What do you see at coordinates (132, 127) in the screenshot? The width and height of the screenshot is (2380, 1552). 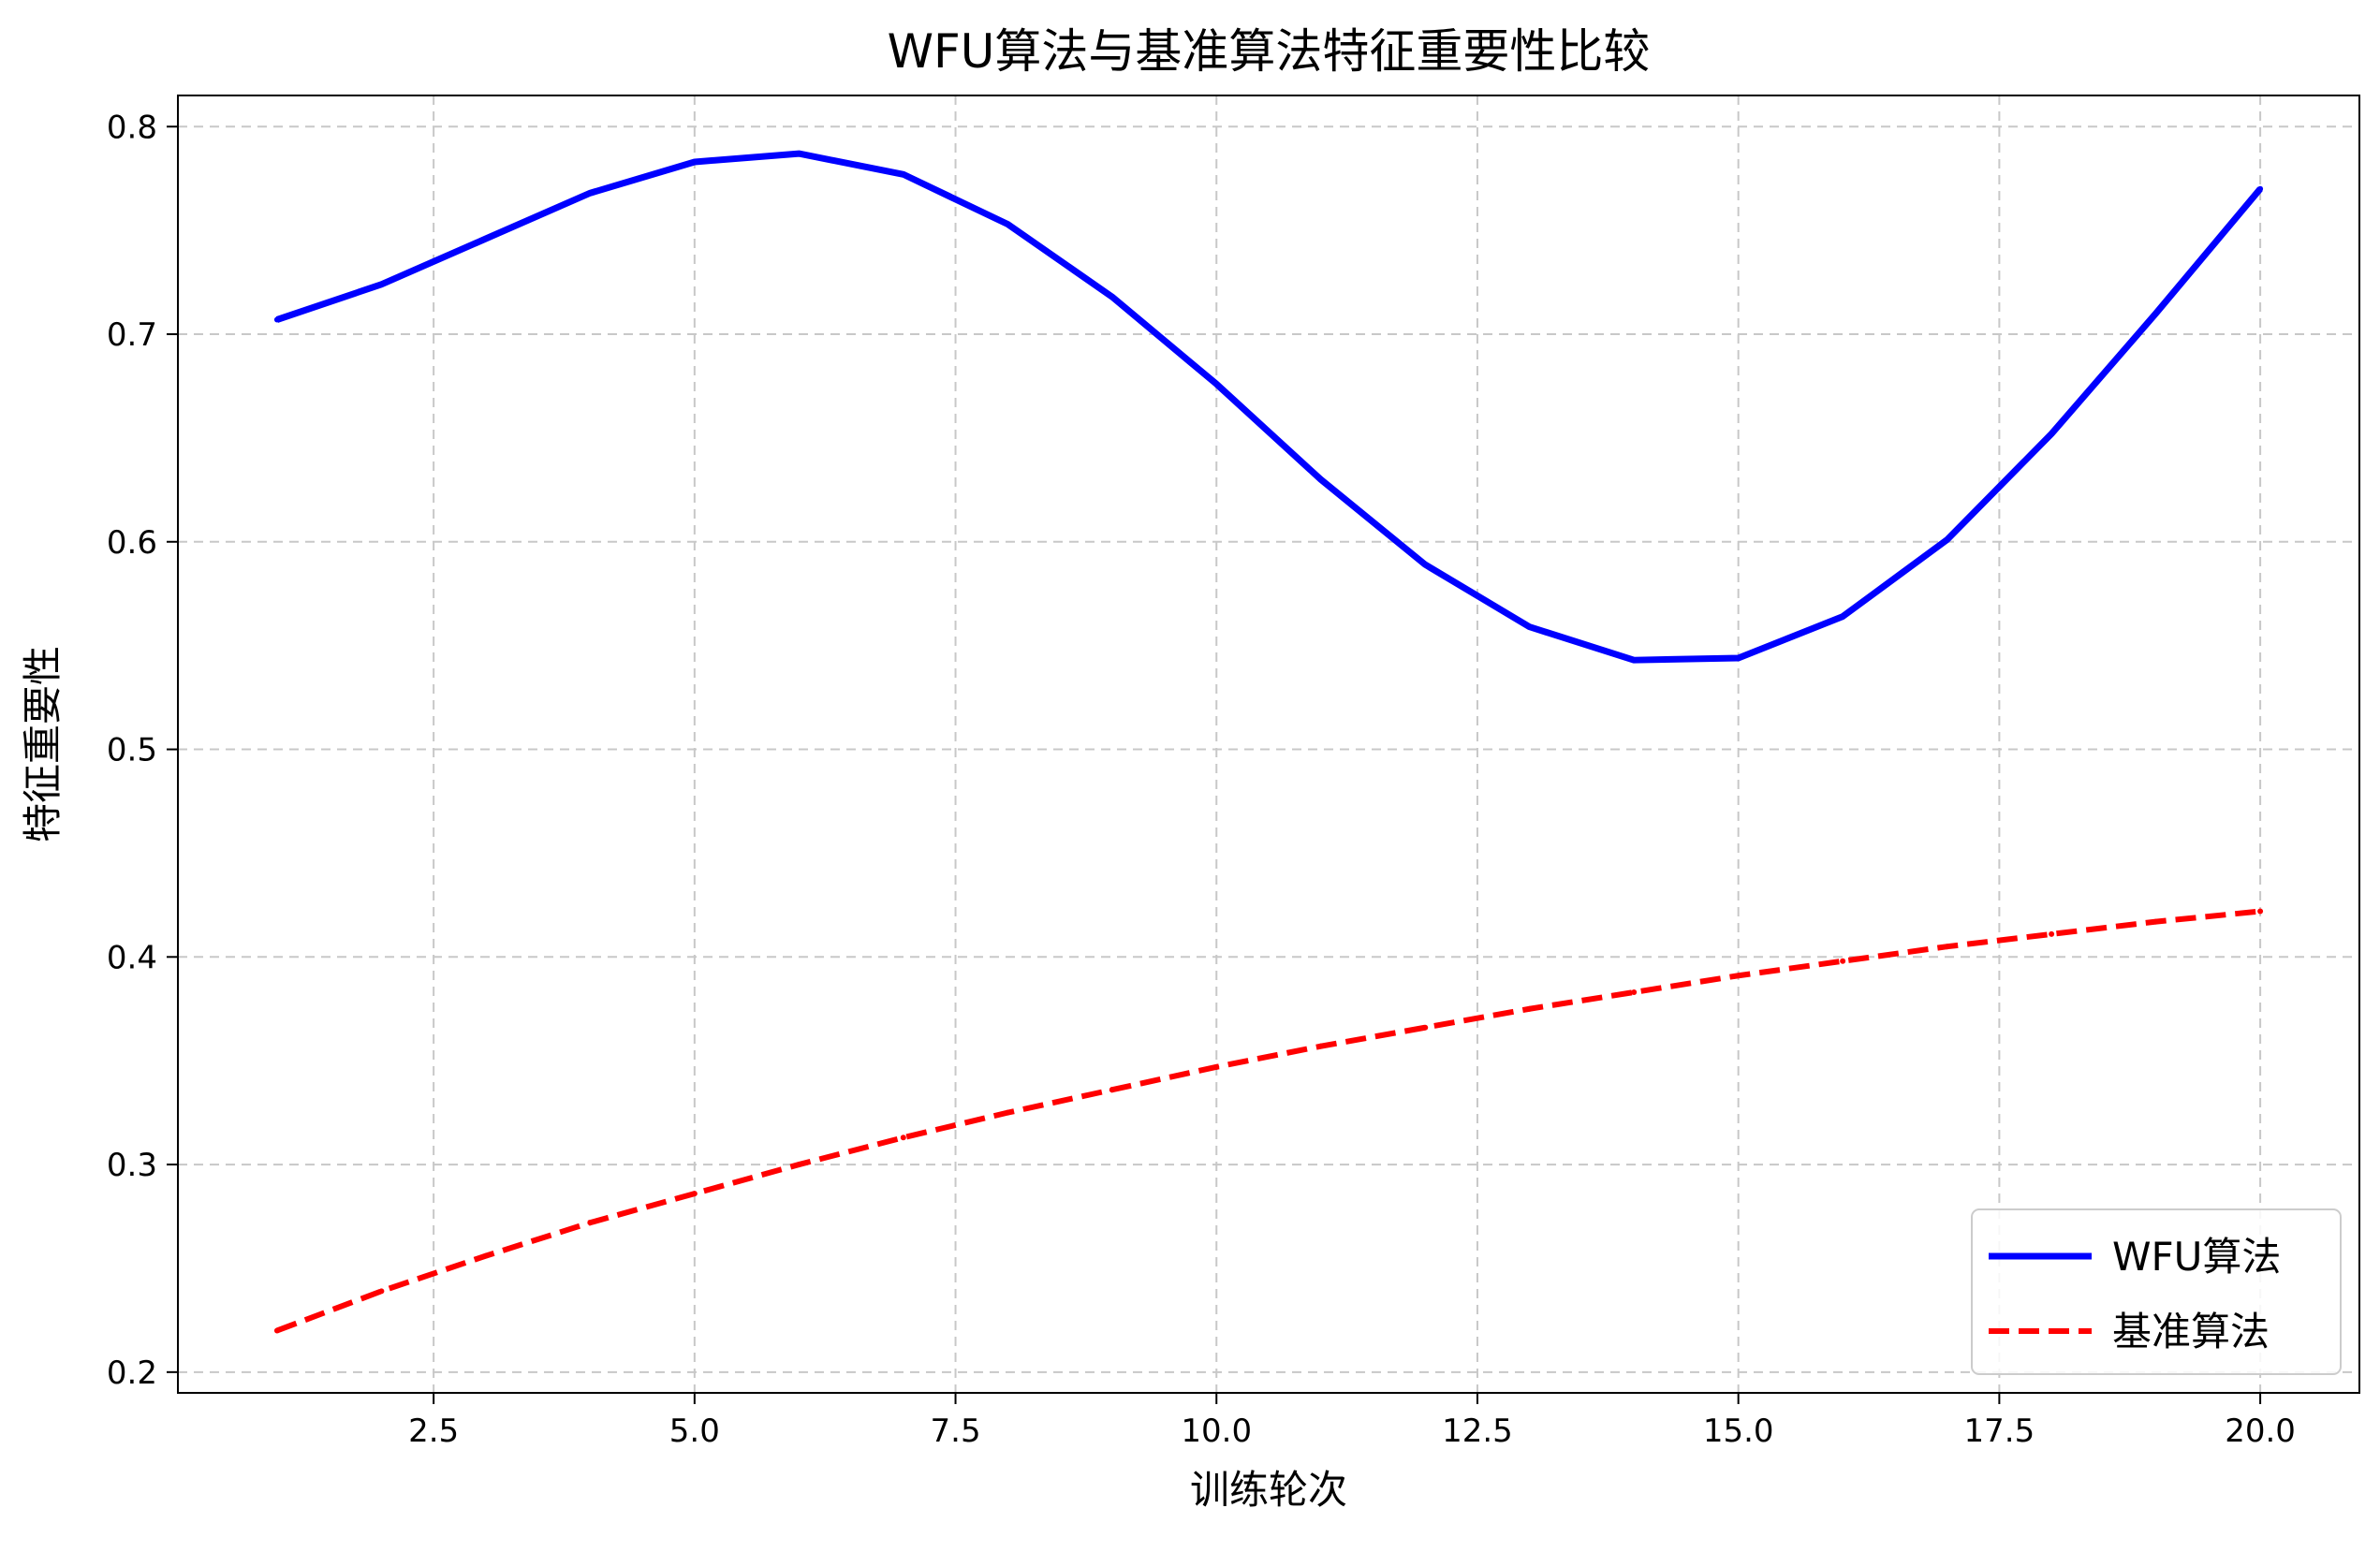 I see `y-tick-label: 0.8` at bounding box center [132, 127].